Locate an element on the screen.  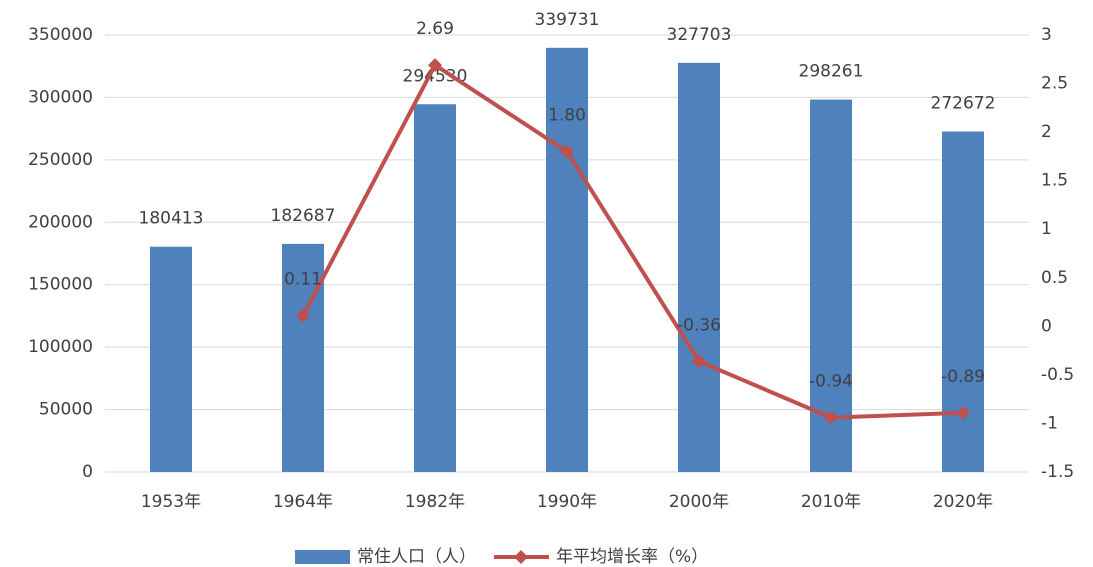
y2-tick-label: 1 is located at coordinates (1046, 229).